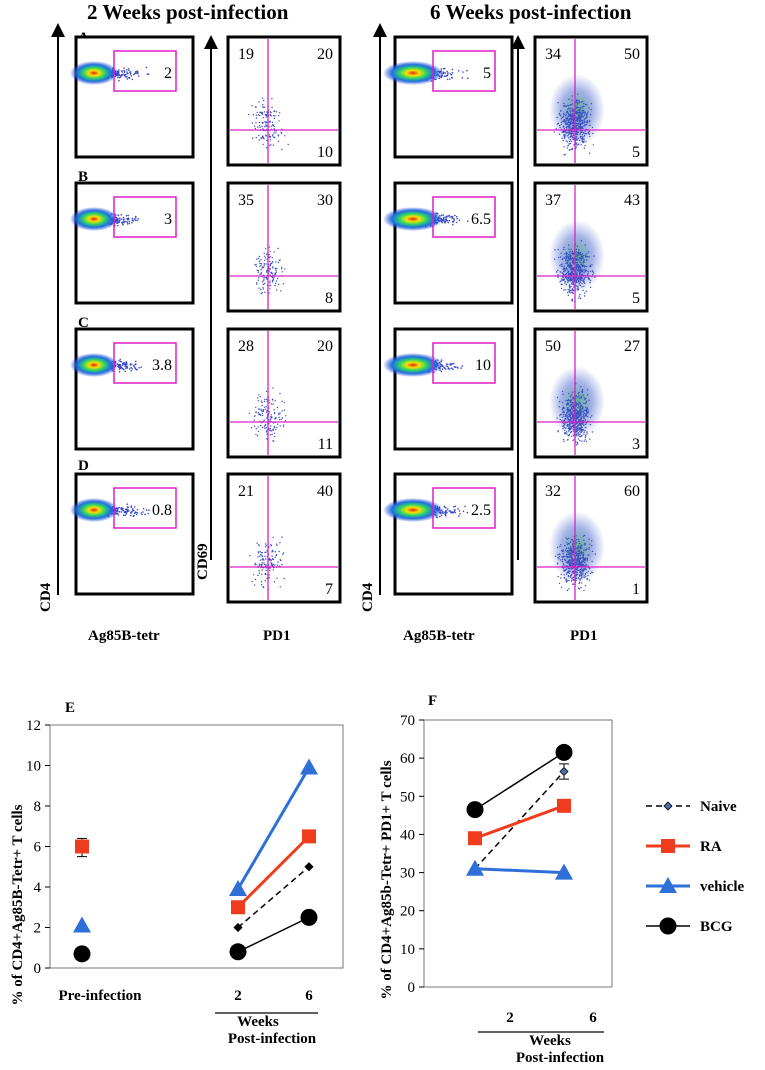 This screenshot has height=1070, width=765. Describe the element at coordinates (325, 346) in the screenshot. I see `quadrant-upper-right: 20` at that location.